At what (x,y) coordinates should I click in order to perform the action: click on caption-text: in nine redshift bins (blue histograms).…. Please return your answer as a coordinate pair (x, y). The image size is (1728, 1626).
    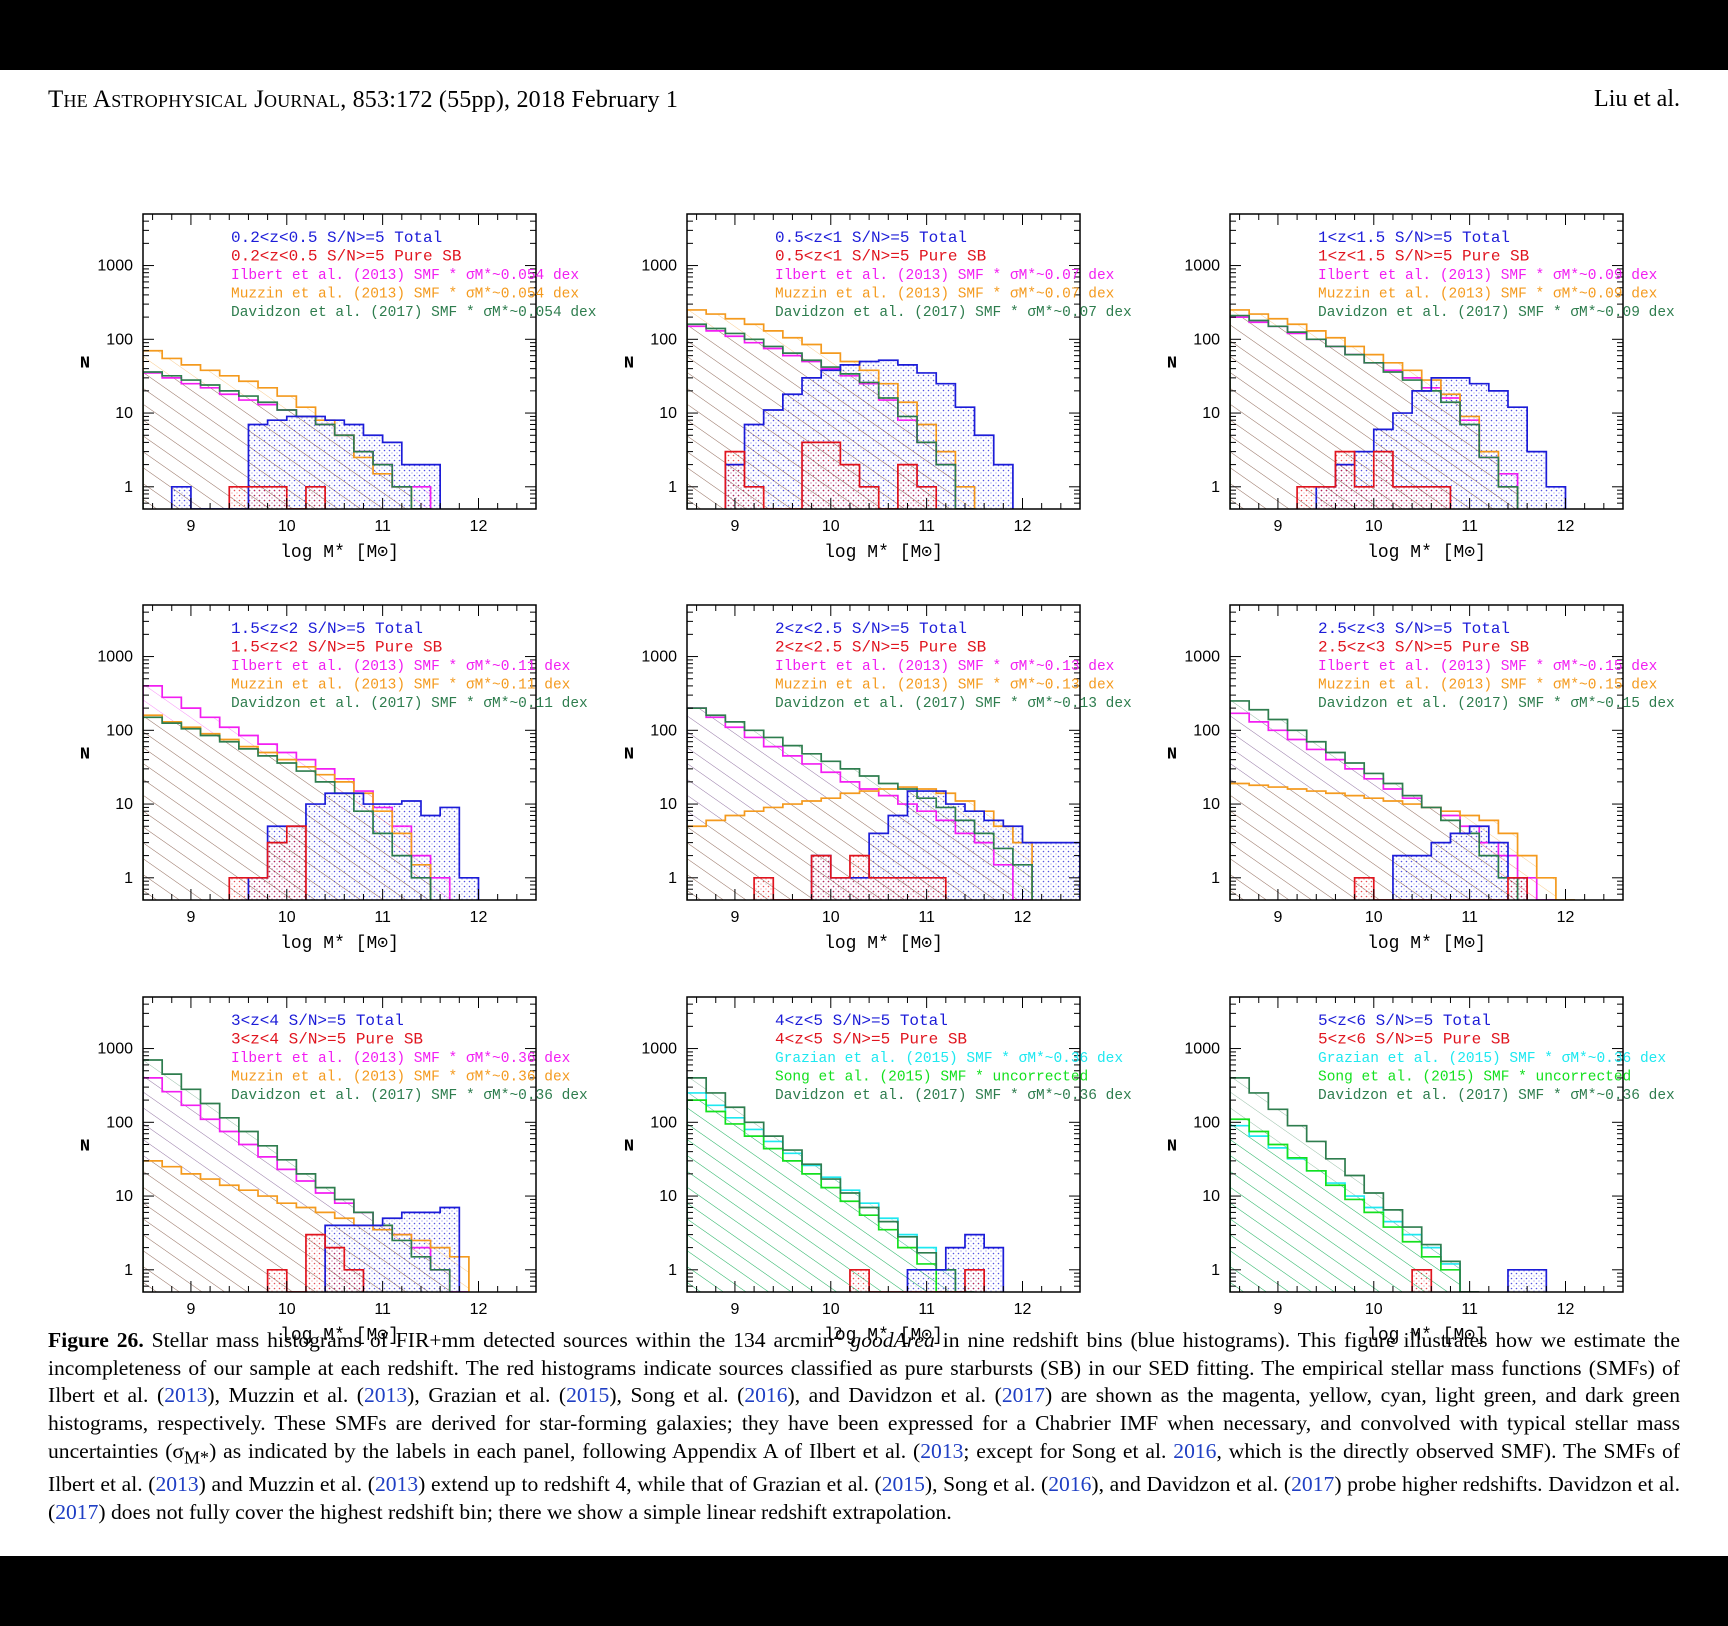
    Looking at the image, I should click on (864, 1368).